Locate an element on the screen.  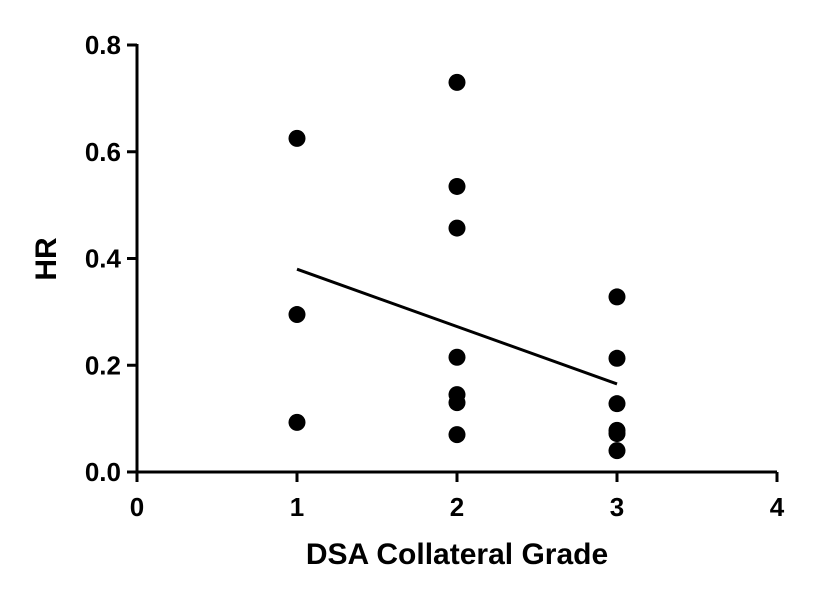
y-tick-label: 0.2 is located at coordinates (103, 365).